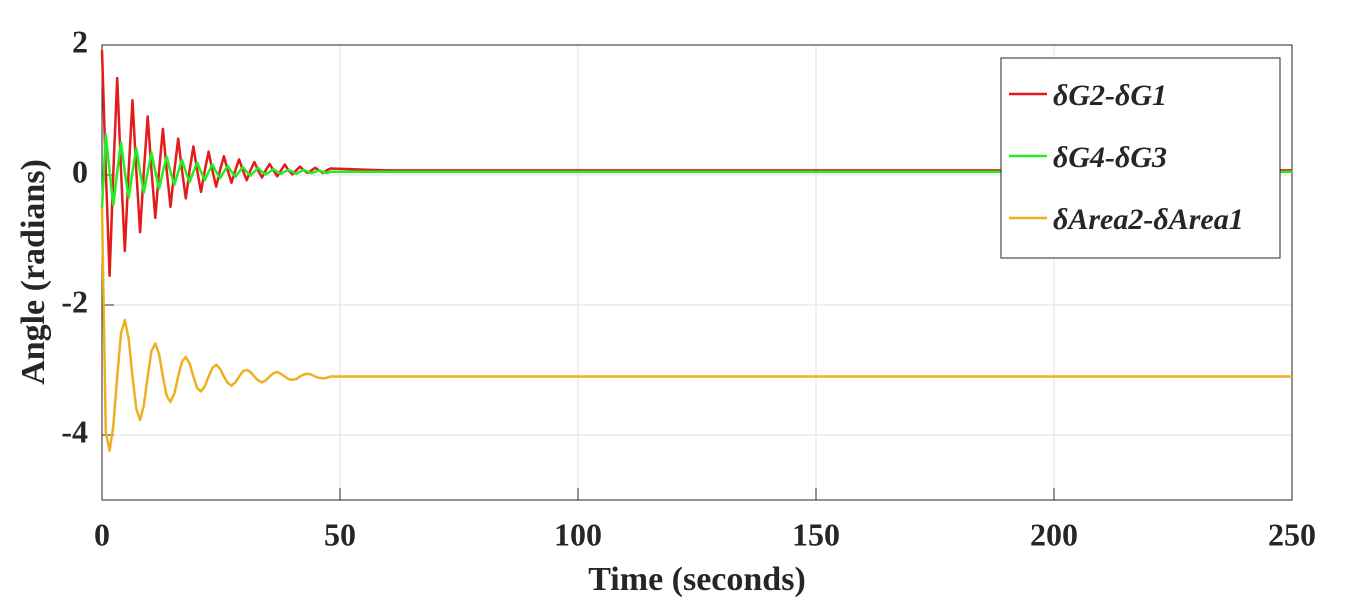  What do you see at coordinates (816, 534) in the screenshot?
I see `x-tick-label: 150` at bounding box center [816, 534].